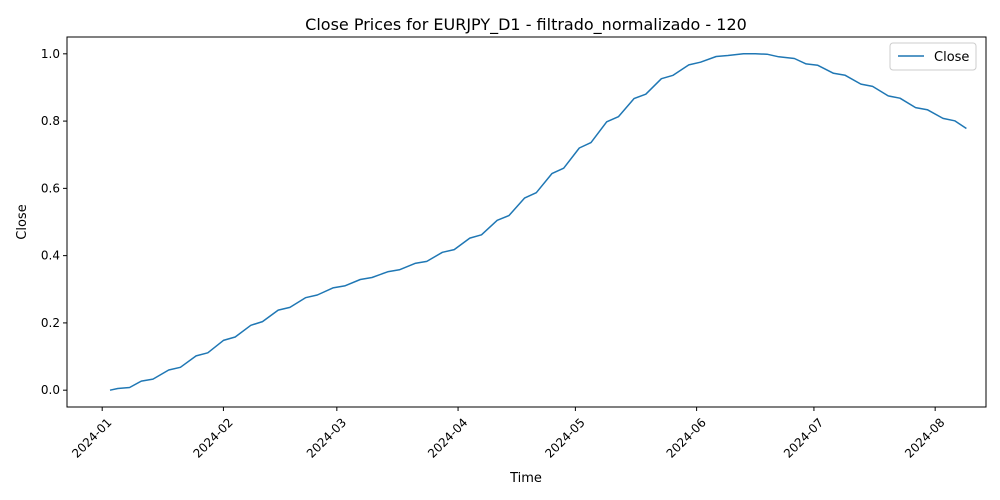 Image resolution: width=1000 pixels, height=500 pixels. What do you see at coordinates (951, 57) in the screenshot?
I see `legend-label: Close` at bounding box center [951, 57].